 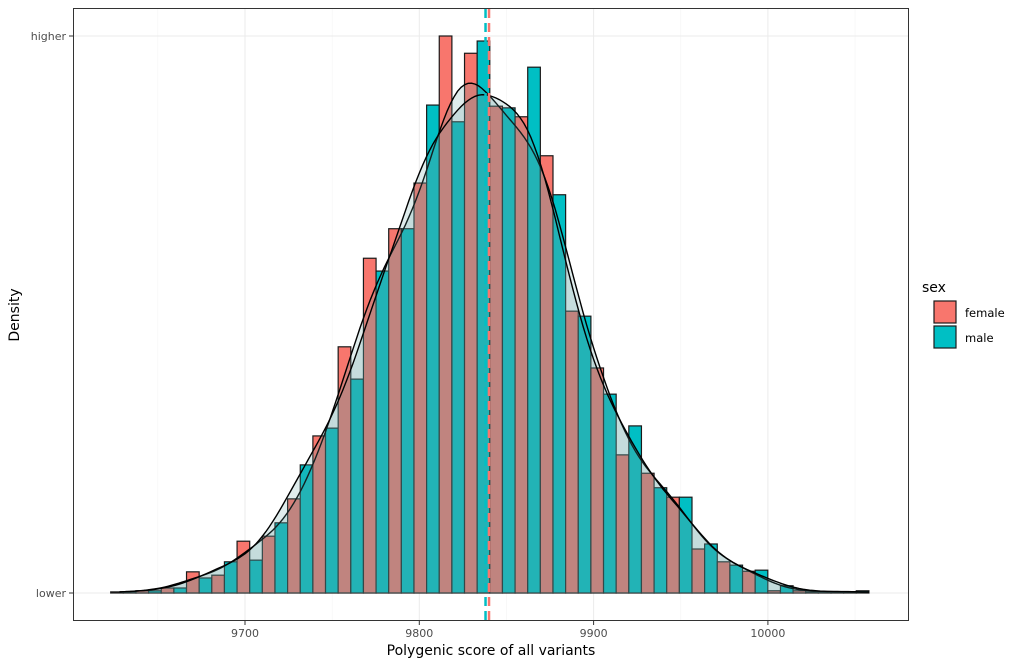 I want to click on y-axis: lower higher, so click(x=52, y=315).